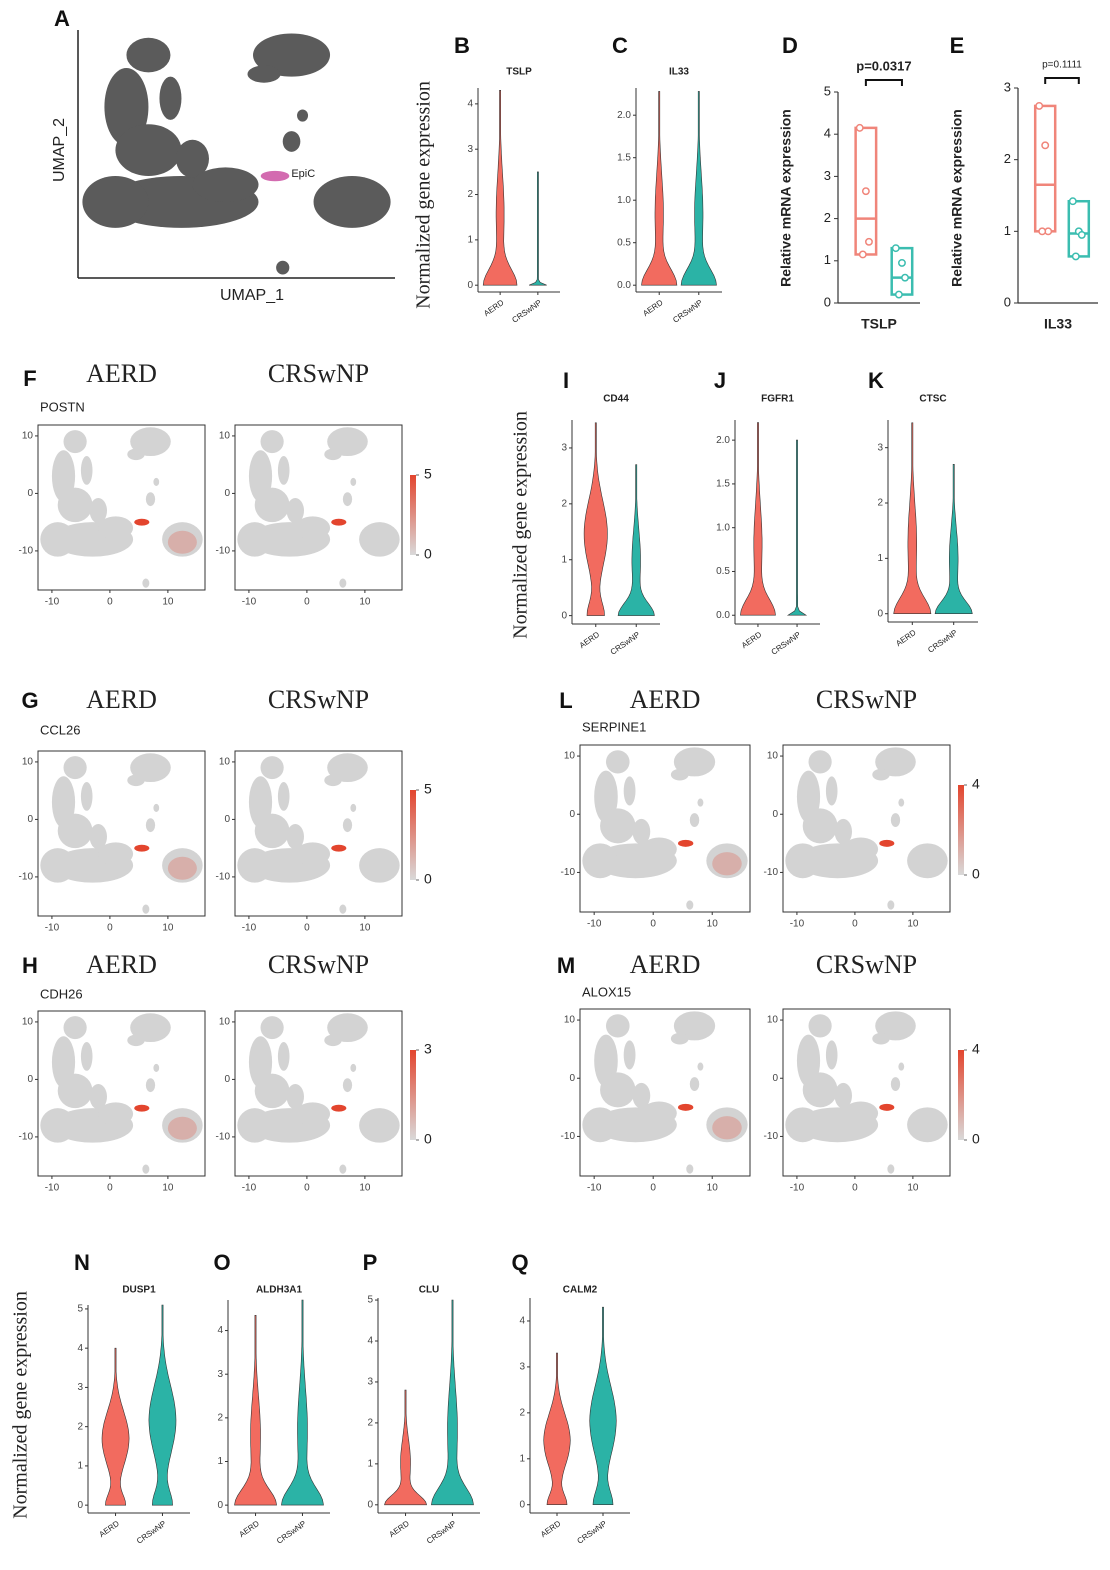  Describe the element at coordinates (723, 615) in the screenshot. I see `y-tick-label: 0.0` at that location.